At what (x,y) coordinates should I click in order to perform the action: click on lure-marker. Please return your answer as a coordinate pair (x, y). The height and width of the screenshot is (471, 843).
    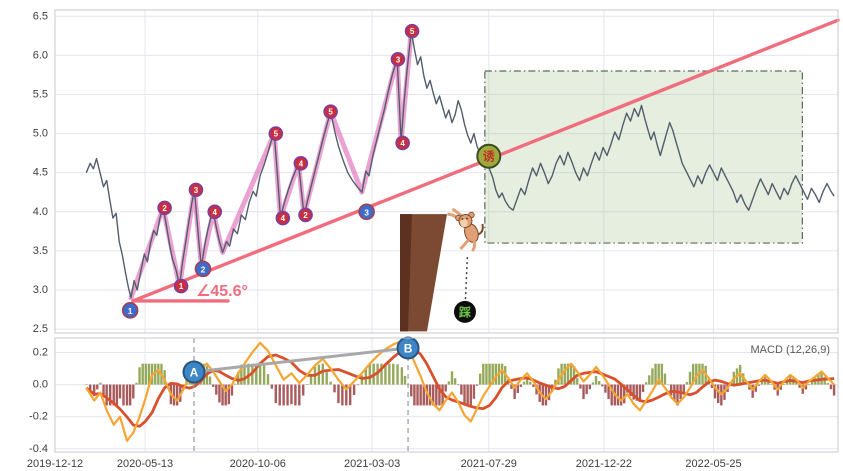
    Looking at the image, I should click on (489, 156).